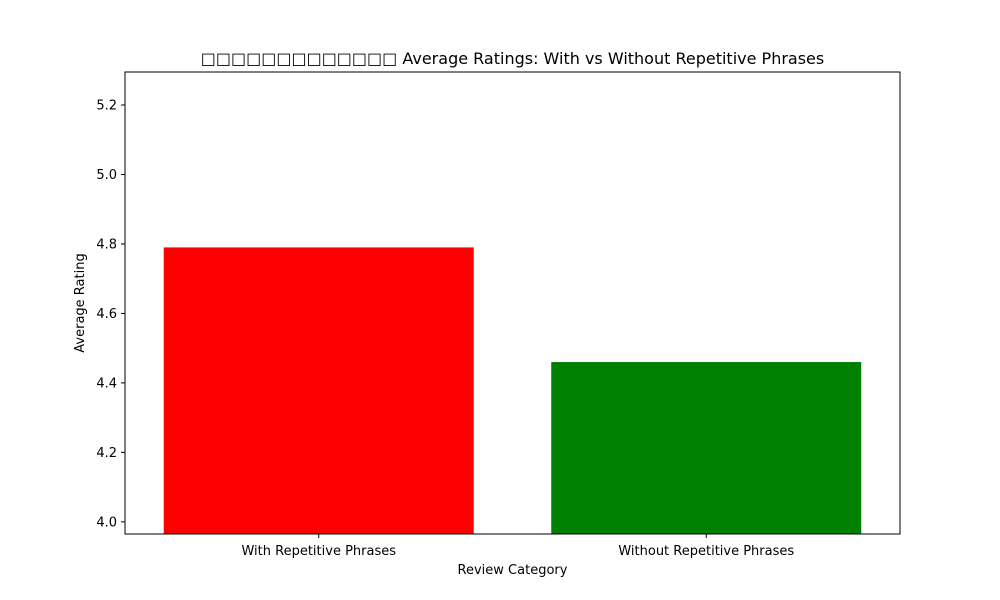 The image size is (1000, 600). What do you see at coordinates (106, 175) in the screenshot?
I see `y-tick-label: 5.0` at bounding box center [106, 175].